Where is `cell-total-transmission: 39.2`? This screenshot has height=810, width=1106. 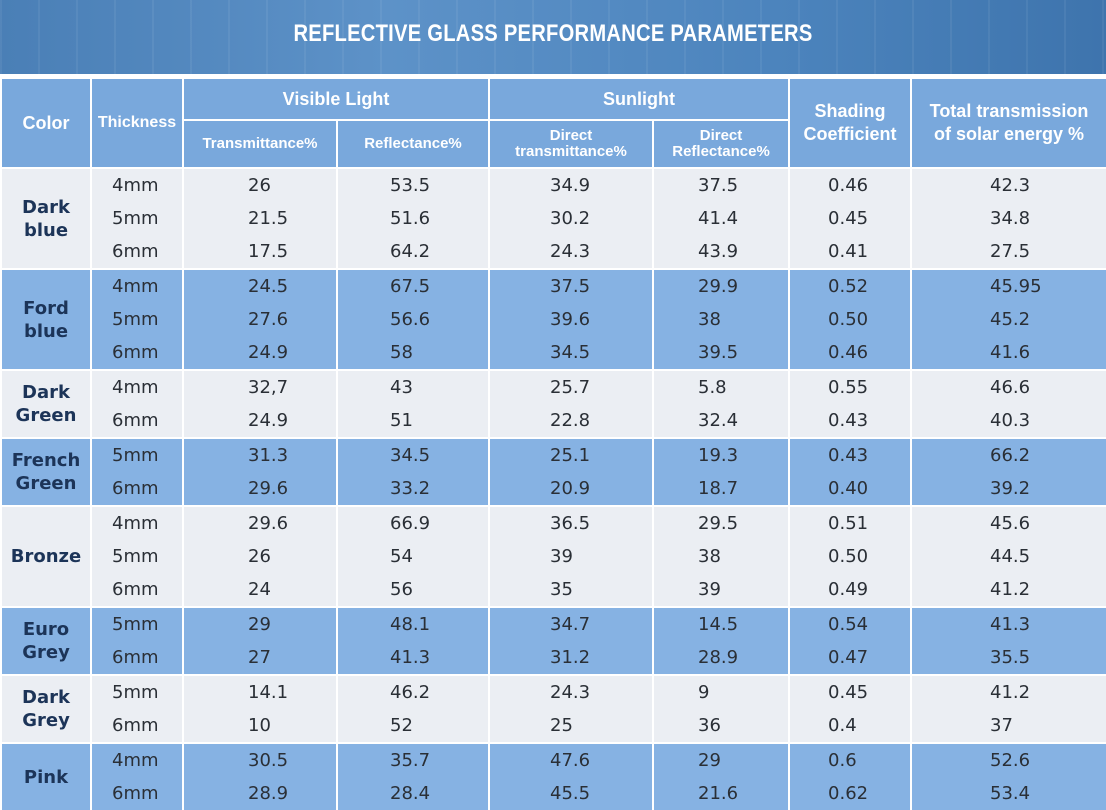
cell-total-transmission: 39.2 is located at coordinates (1008, 489).